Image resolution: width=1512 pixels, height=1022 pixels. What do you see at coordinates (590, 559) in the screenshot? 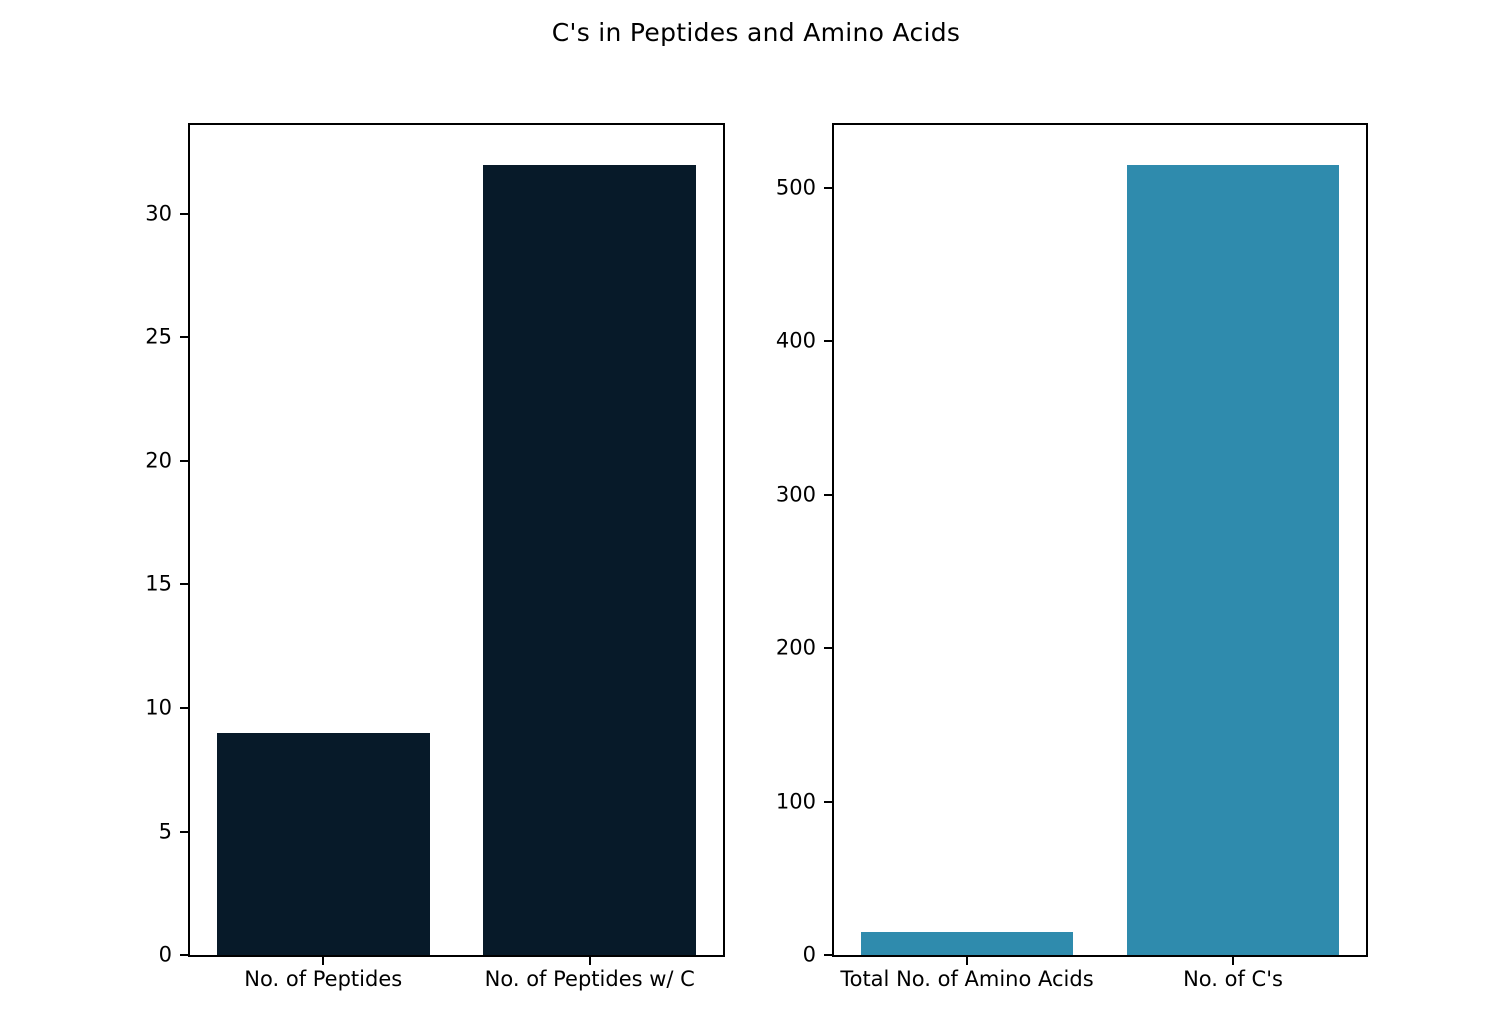
I see `bar-no-of-peptides-w-c` at bounding box center [590, 559].